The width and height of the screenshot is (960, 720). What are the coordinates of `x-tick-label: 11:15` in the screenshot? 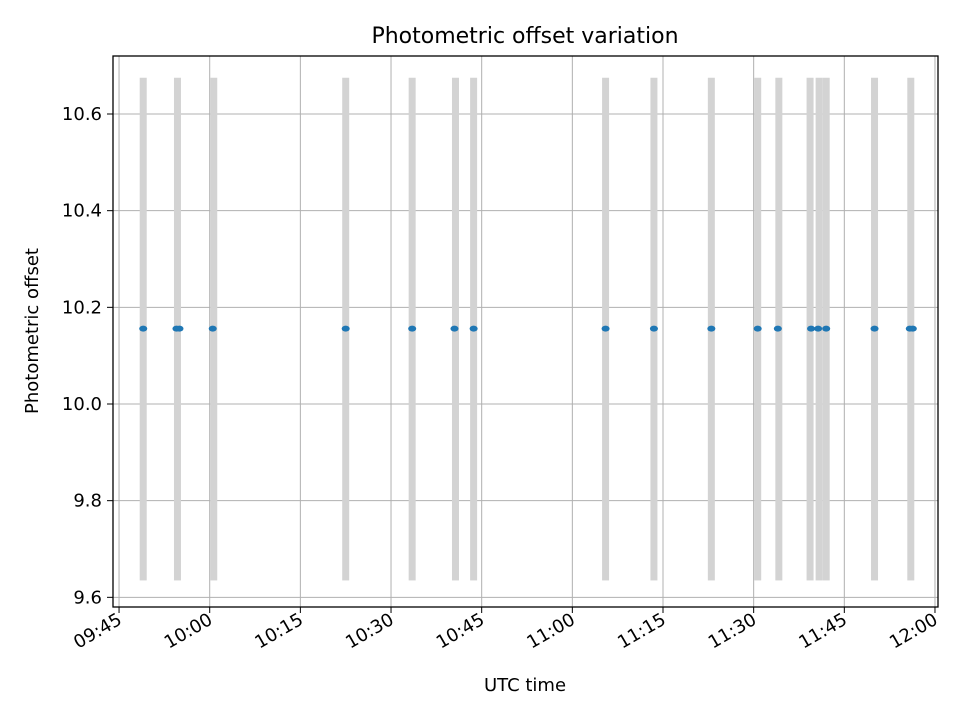 It's located at (641, 631).